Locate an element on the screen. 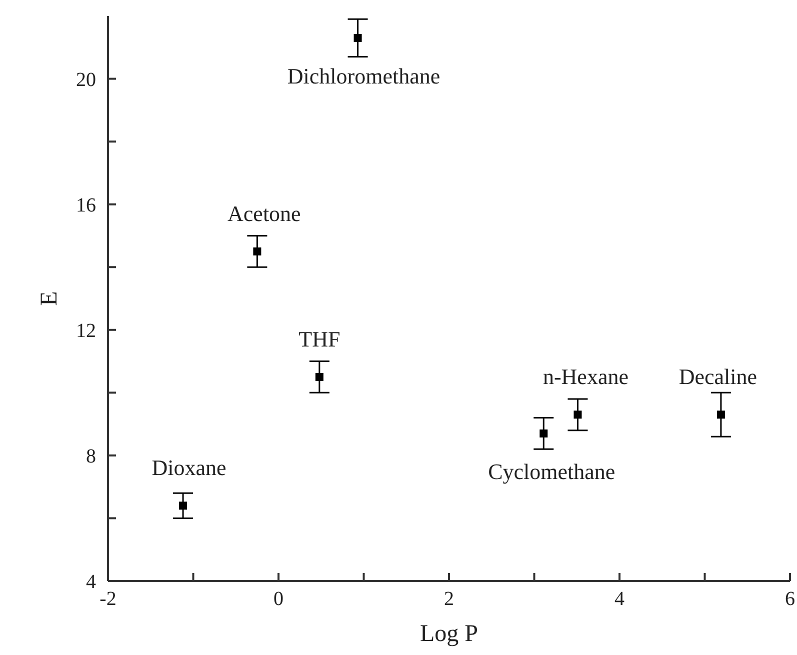 The height and width of the screenshot is (655, 797). annotation: Dioxane is located at coordinates (189, 467).